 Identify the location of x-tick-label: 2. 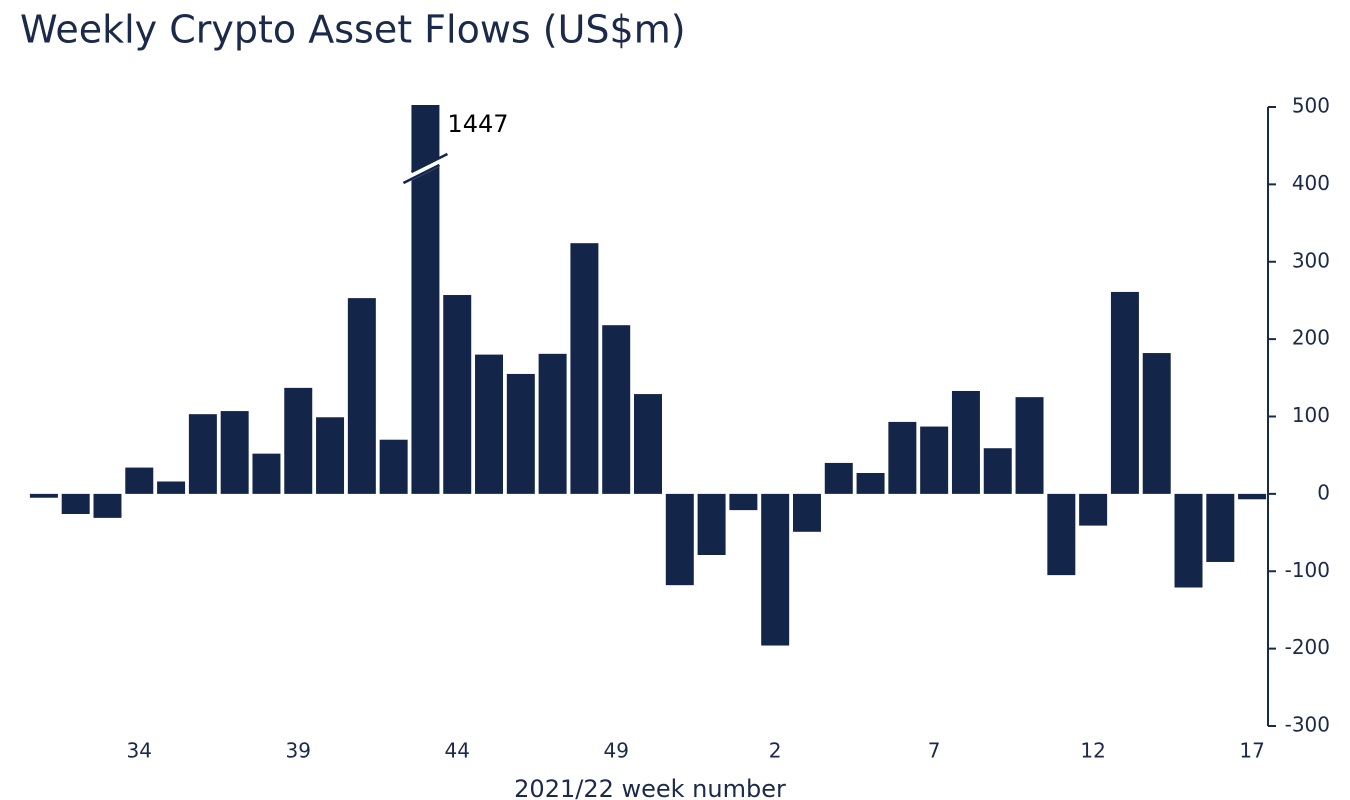
(775, 751).